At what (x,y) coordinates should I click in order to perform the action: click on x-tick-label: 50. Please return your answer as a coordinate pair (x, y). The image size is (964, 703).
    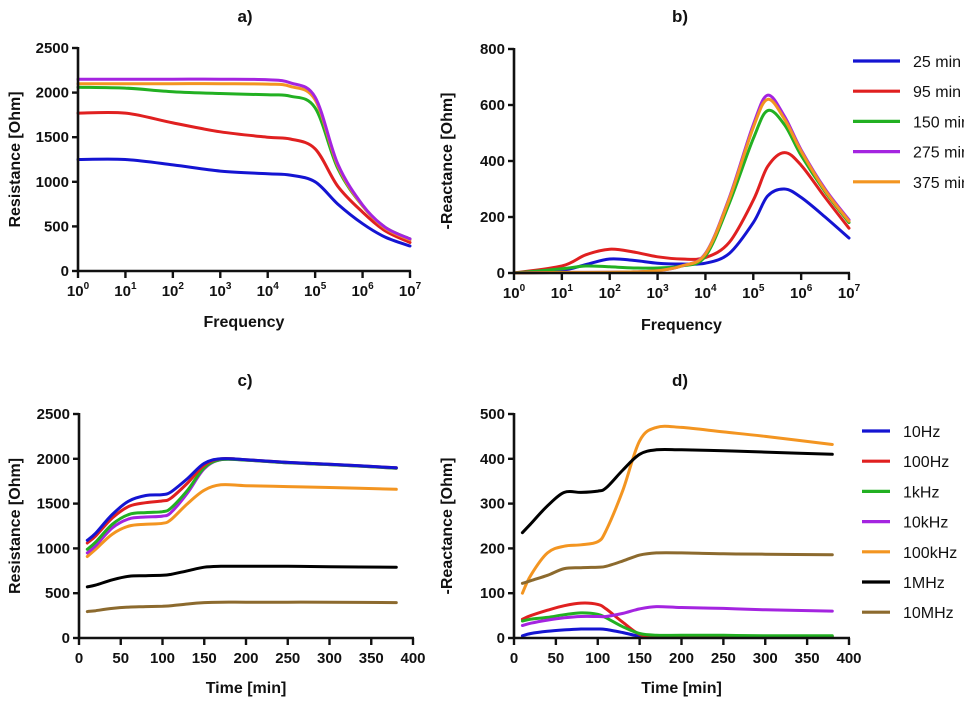
    Looking at the image, I should click on (120, 658).